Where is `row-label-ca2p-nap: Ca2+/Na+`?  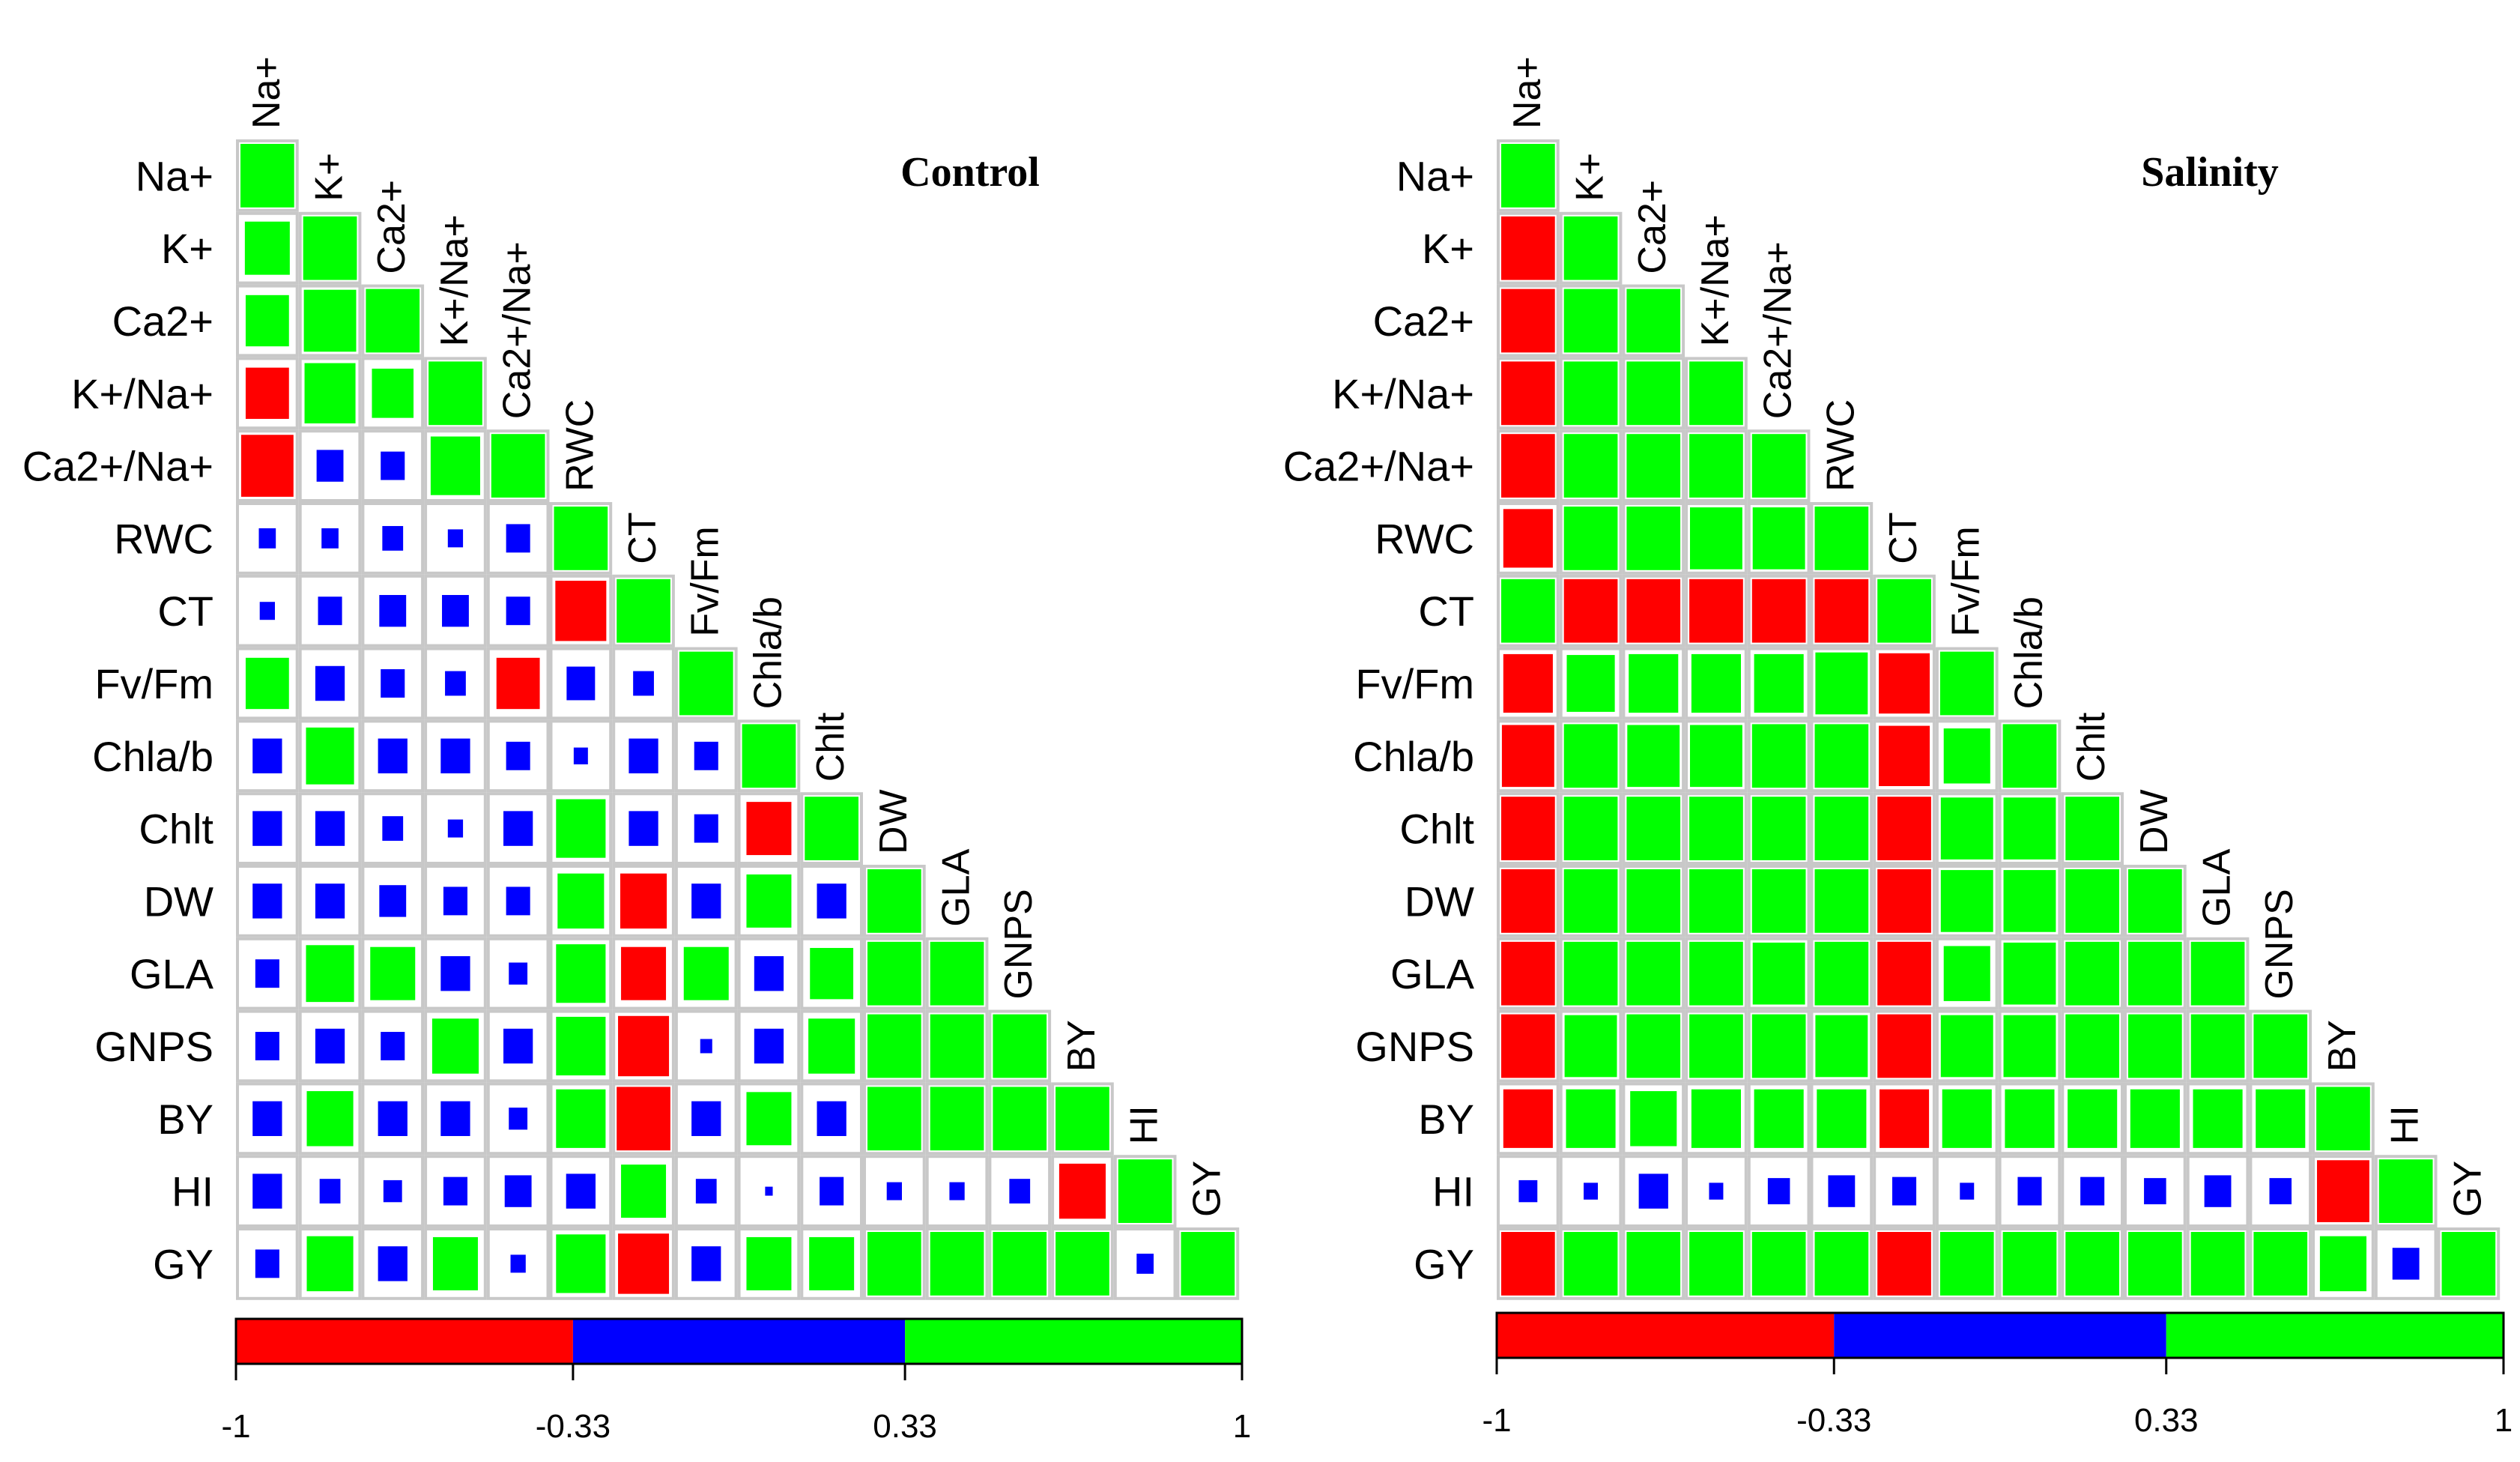 row-label-ca2p-nap: Ca2+/Na+ is located at coordinates (1378, 466).